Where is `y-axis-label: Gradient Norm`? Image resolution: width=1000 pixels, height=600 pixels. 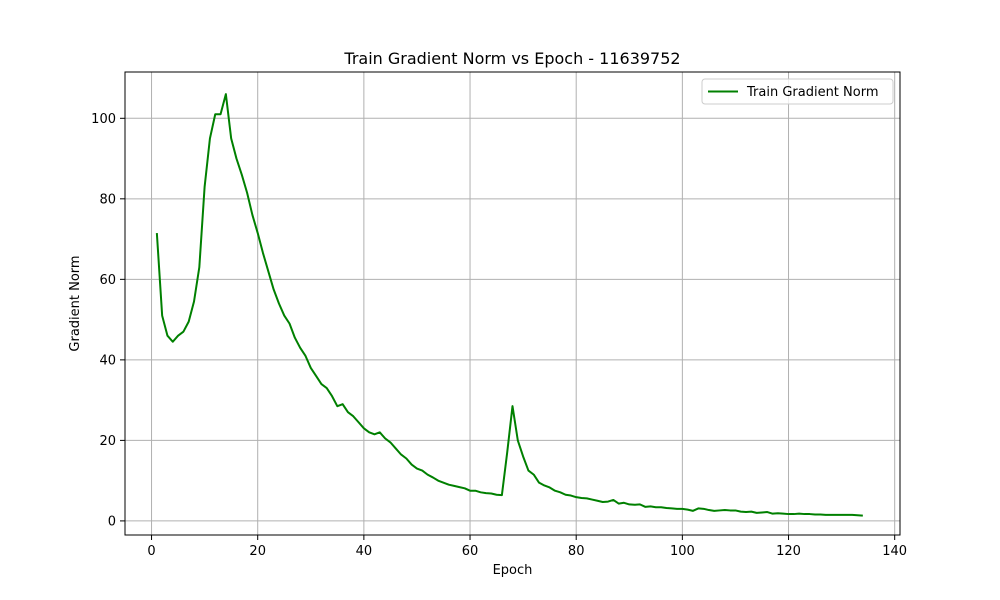
y-axis-label: Gradient Norm is located at coordinates (75, 303).